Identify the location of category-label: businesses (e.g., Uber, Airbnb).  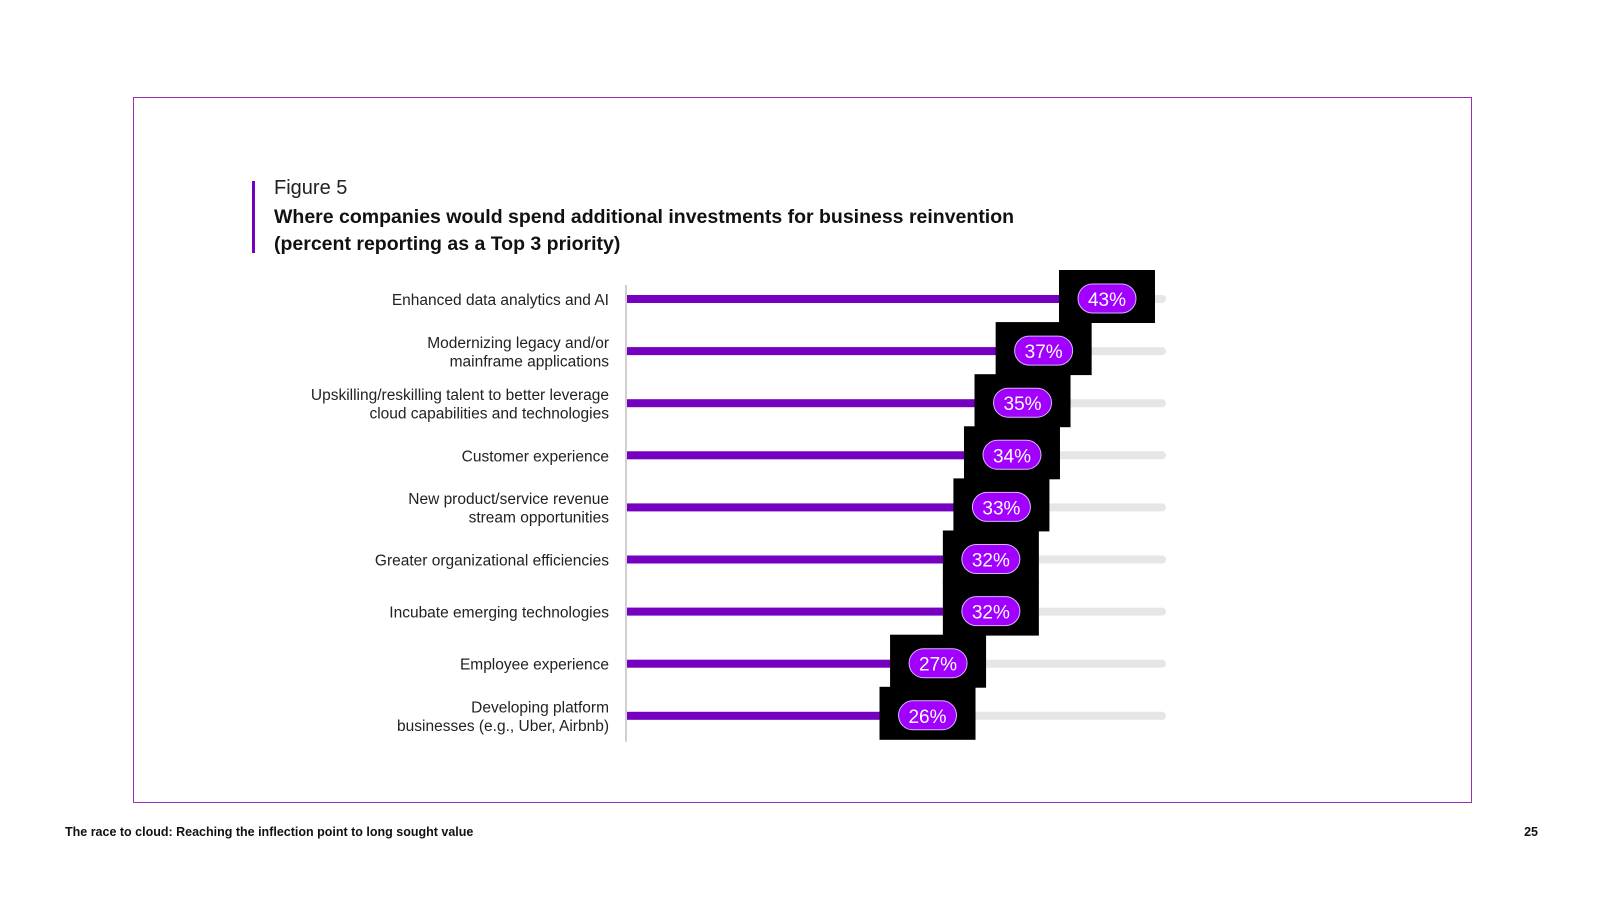
(503, 726).